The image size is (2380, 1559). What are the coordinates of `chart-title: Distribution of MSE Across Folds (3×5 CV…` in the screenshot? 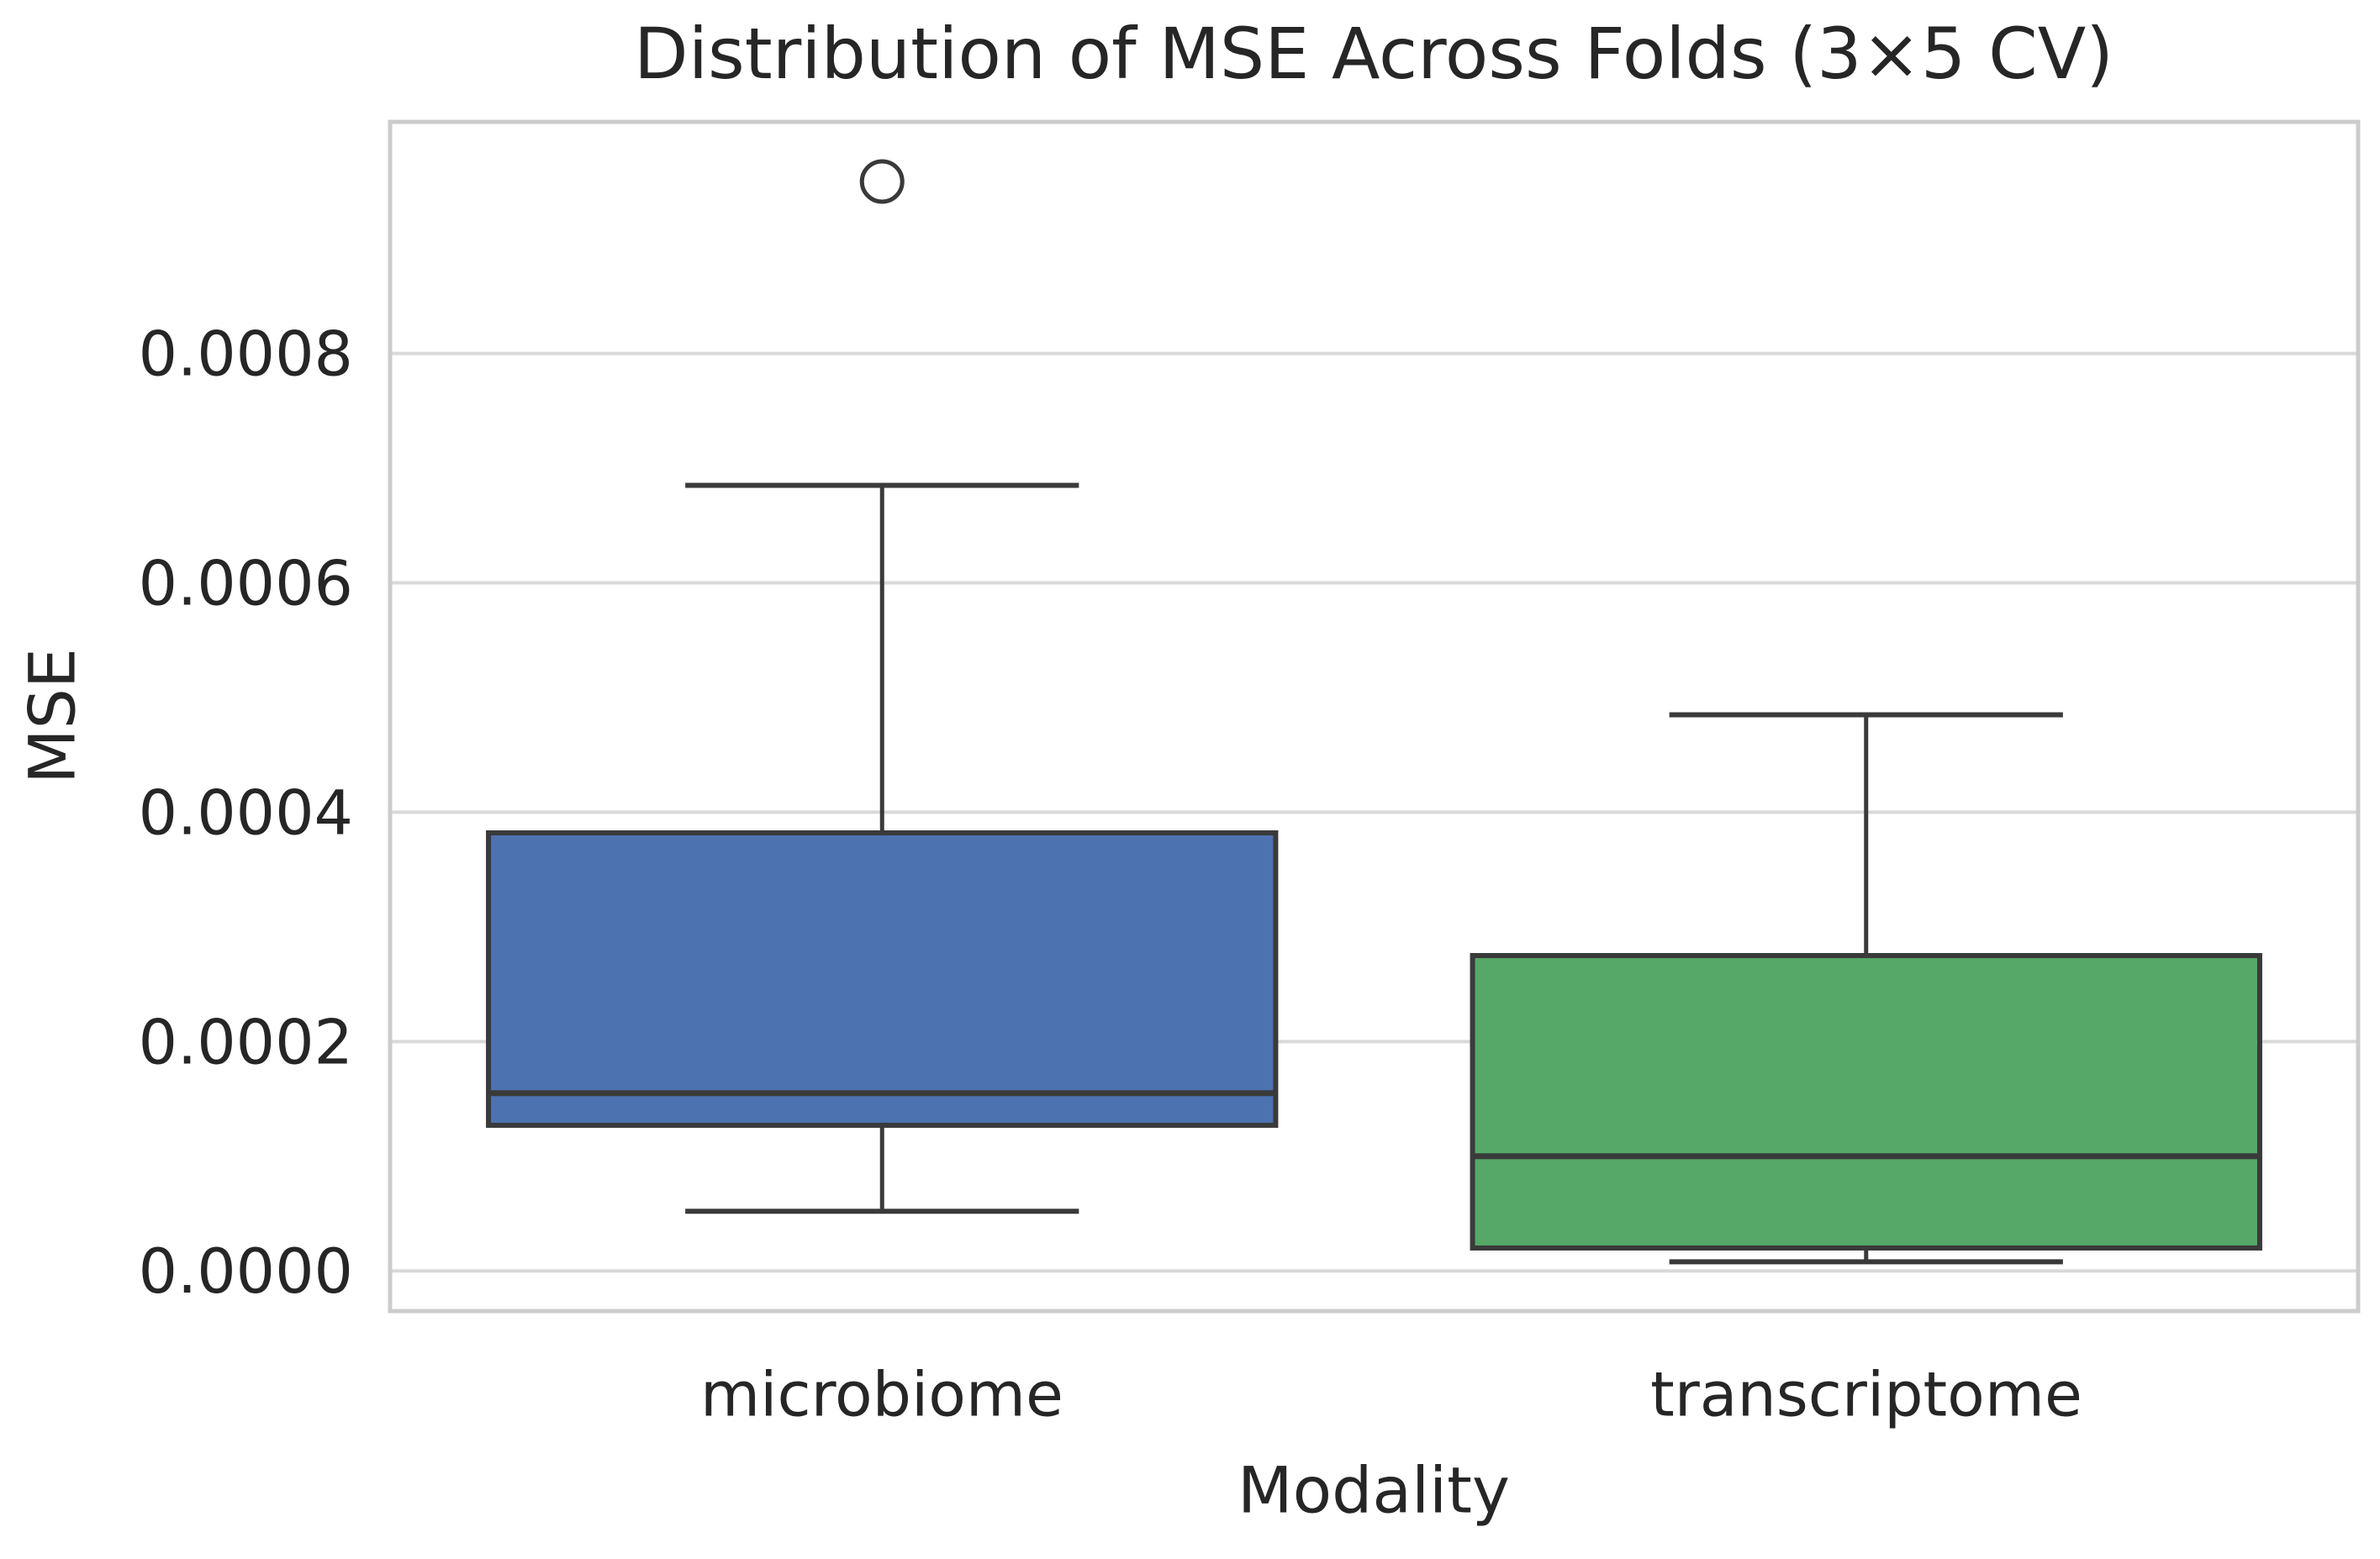 It's located at (1374, 54).